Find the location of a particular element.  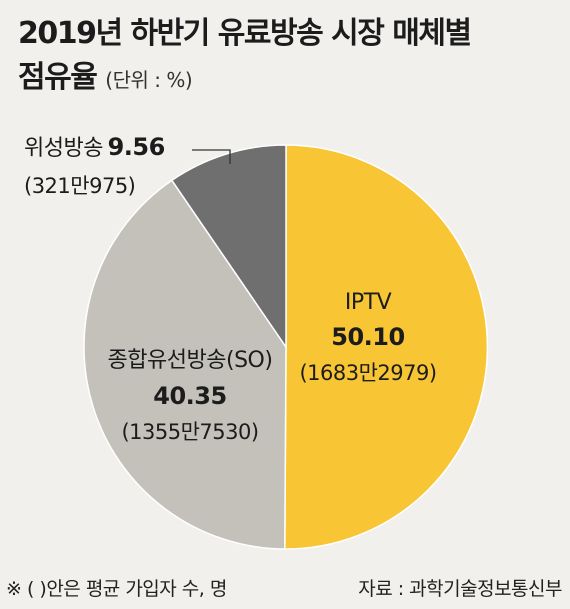

slice-value-so: 40.35 is located at coordinates (190, 396).